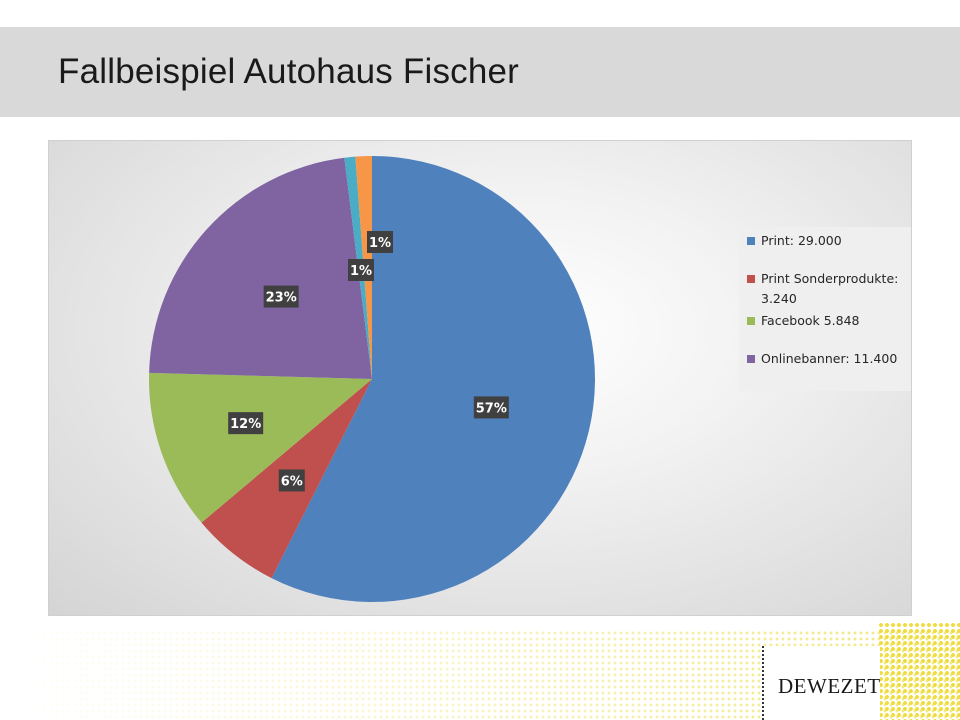  I want to click on pie-data-label-text-2: 12%, so click(245, 424).